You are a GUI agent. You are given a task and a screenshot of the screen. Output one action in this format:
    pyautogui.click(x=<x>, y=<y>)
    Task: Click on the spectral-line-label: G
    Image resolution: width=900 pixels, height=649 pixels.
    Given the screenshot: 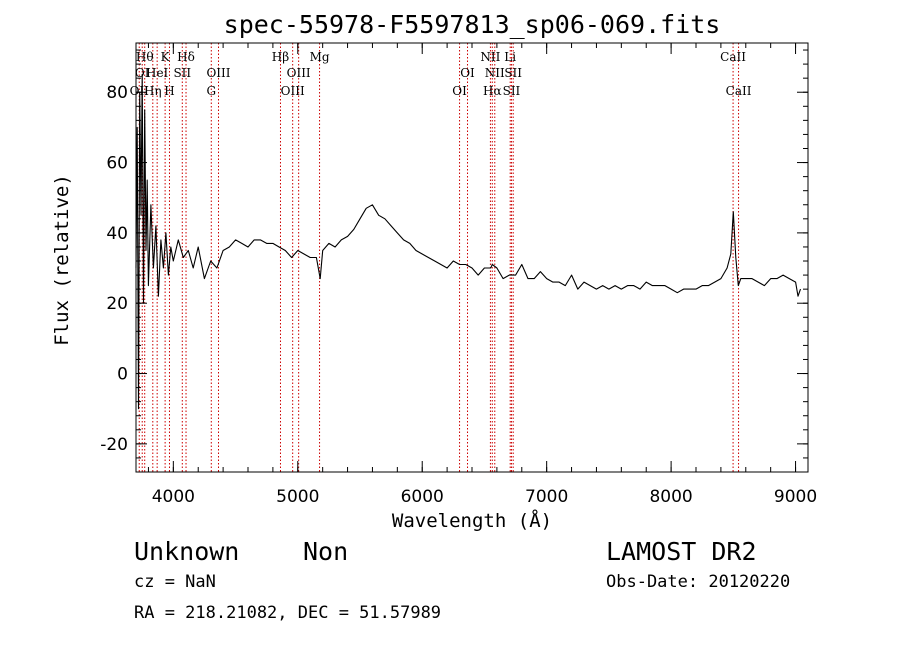 What is the action you would take?
    pyautogui.click(x=211, y=91)
    